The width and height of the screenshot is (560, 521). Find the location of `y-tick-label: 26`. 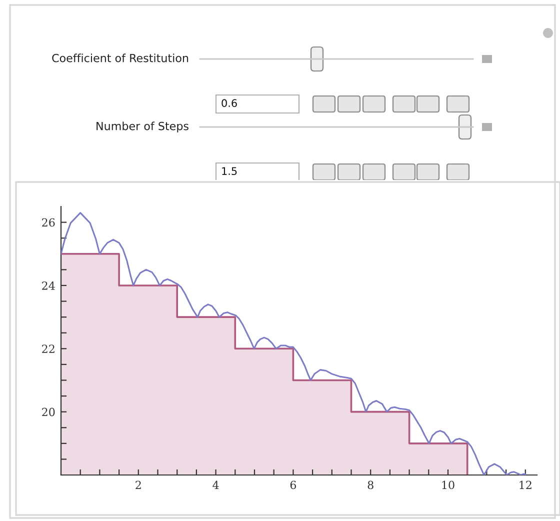

y-tick-label: 26 is located at coordinates (48, 222).